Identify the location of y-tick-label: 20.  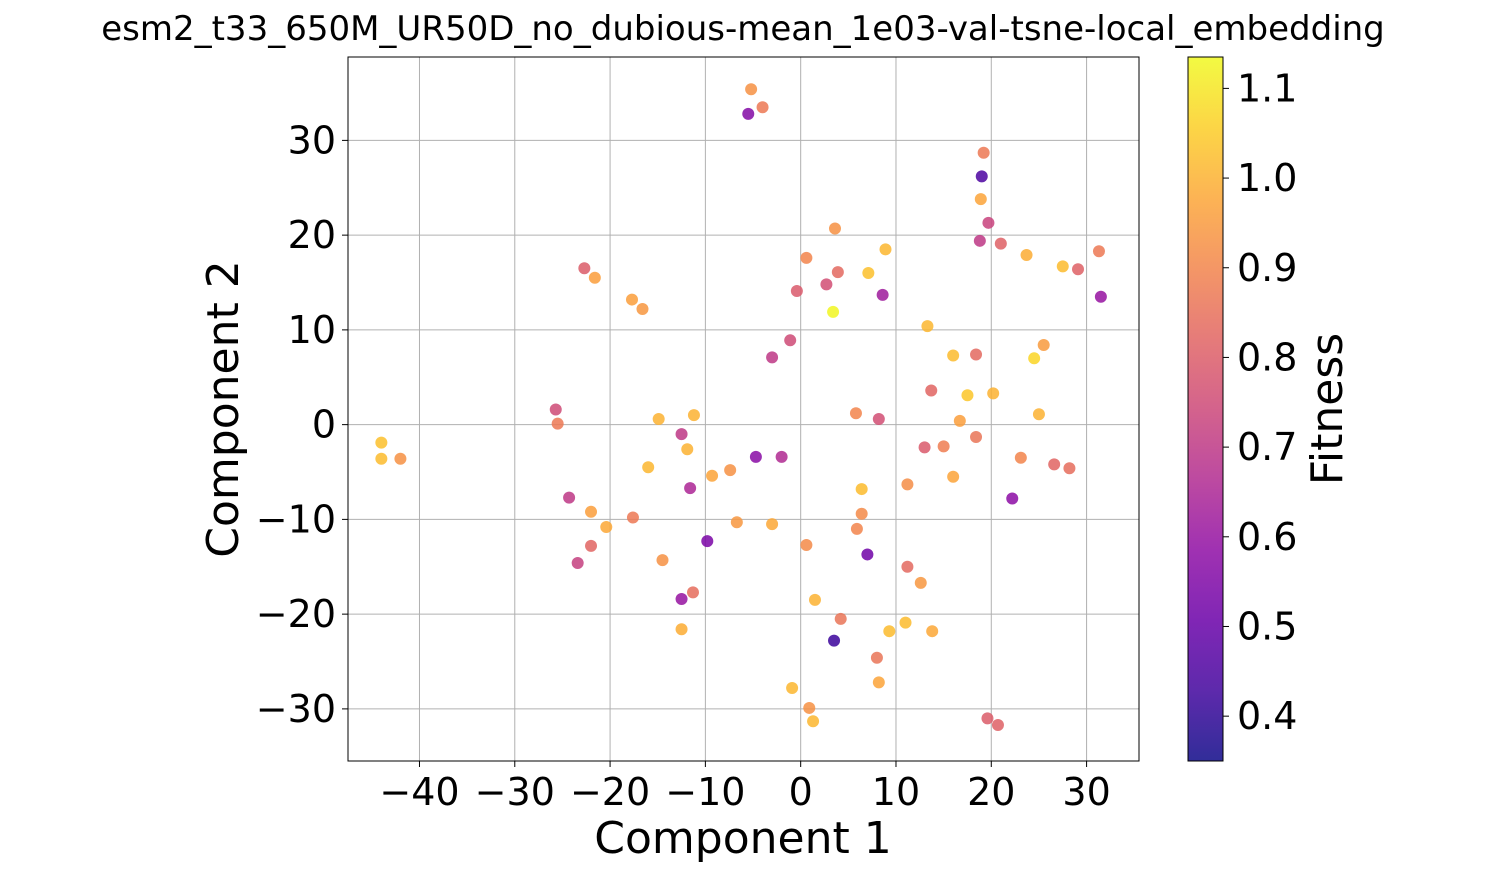
(312, 235).